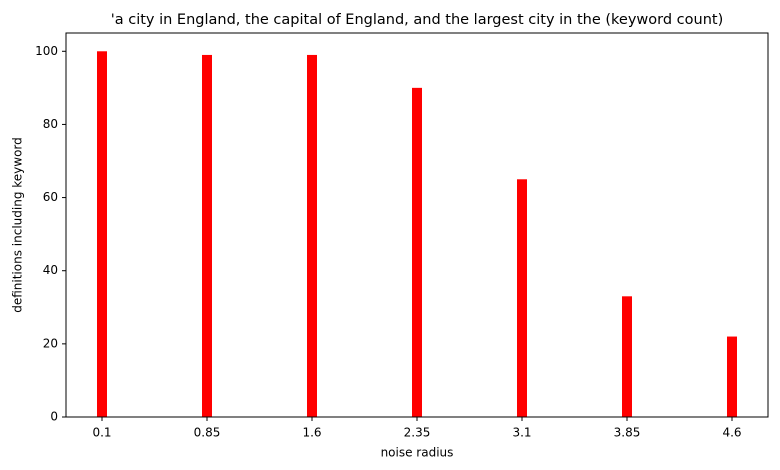 The height and width of the screenshot is (470, 780). What do you see at coordinates (50, 197) in the screenshot?
I see `y-tick-label: 60` at bounding box center [50, 197].